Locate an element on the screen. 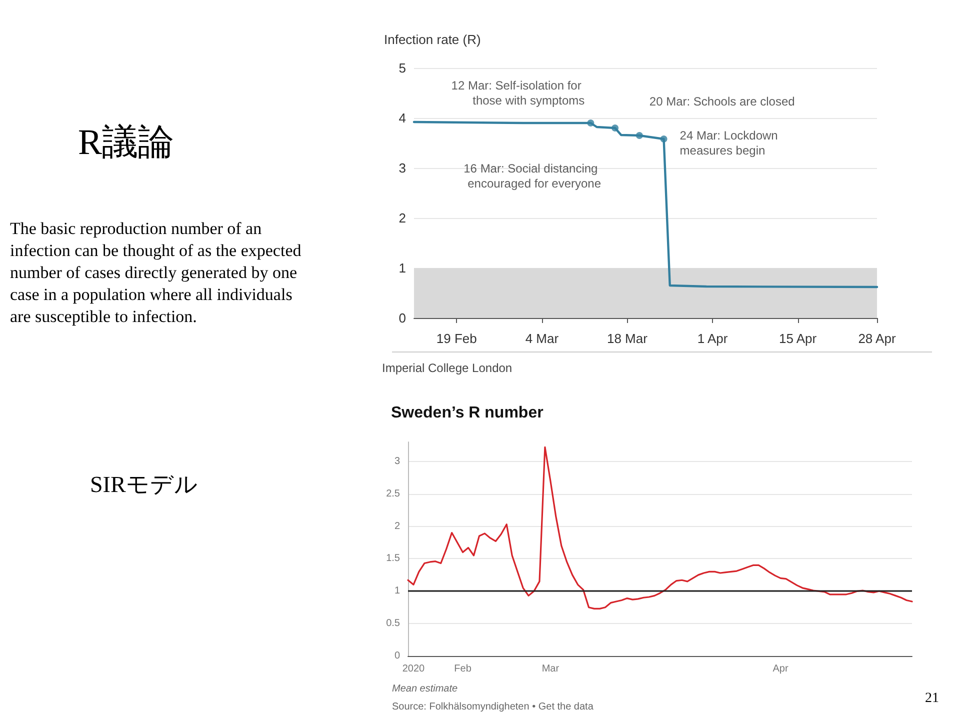  y-tick-label: 5 is located at coordinates (402, 68).